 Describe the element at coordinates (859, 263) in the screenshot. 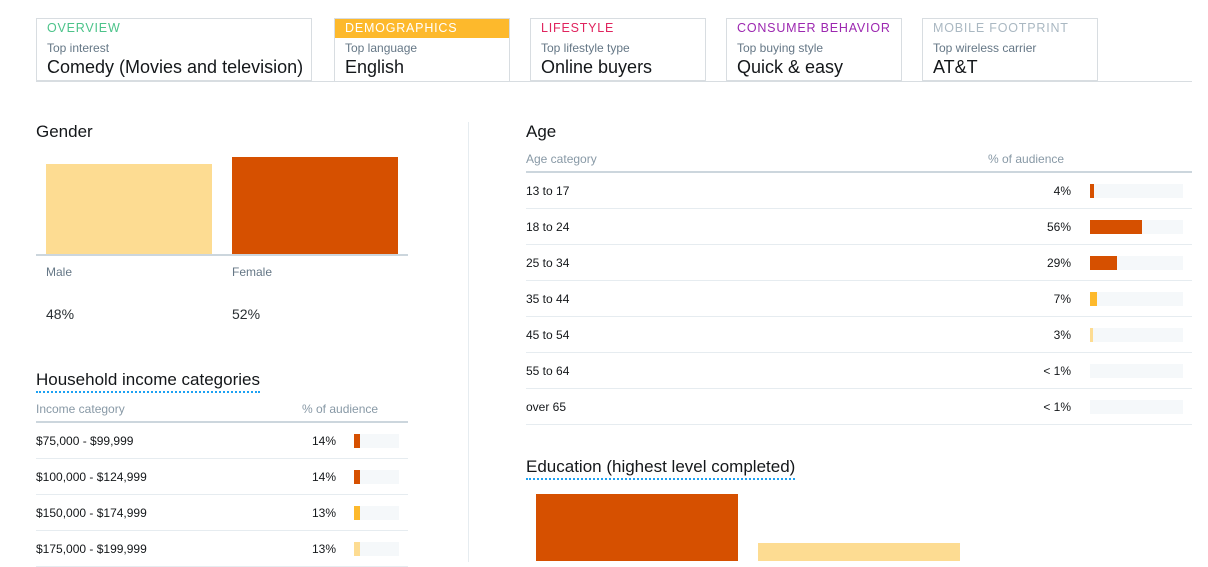

I see `age-row: 25 to 34 29%` at that location.